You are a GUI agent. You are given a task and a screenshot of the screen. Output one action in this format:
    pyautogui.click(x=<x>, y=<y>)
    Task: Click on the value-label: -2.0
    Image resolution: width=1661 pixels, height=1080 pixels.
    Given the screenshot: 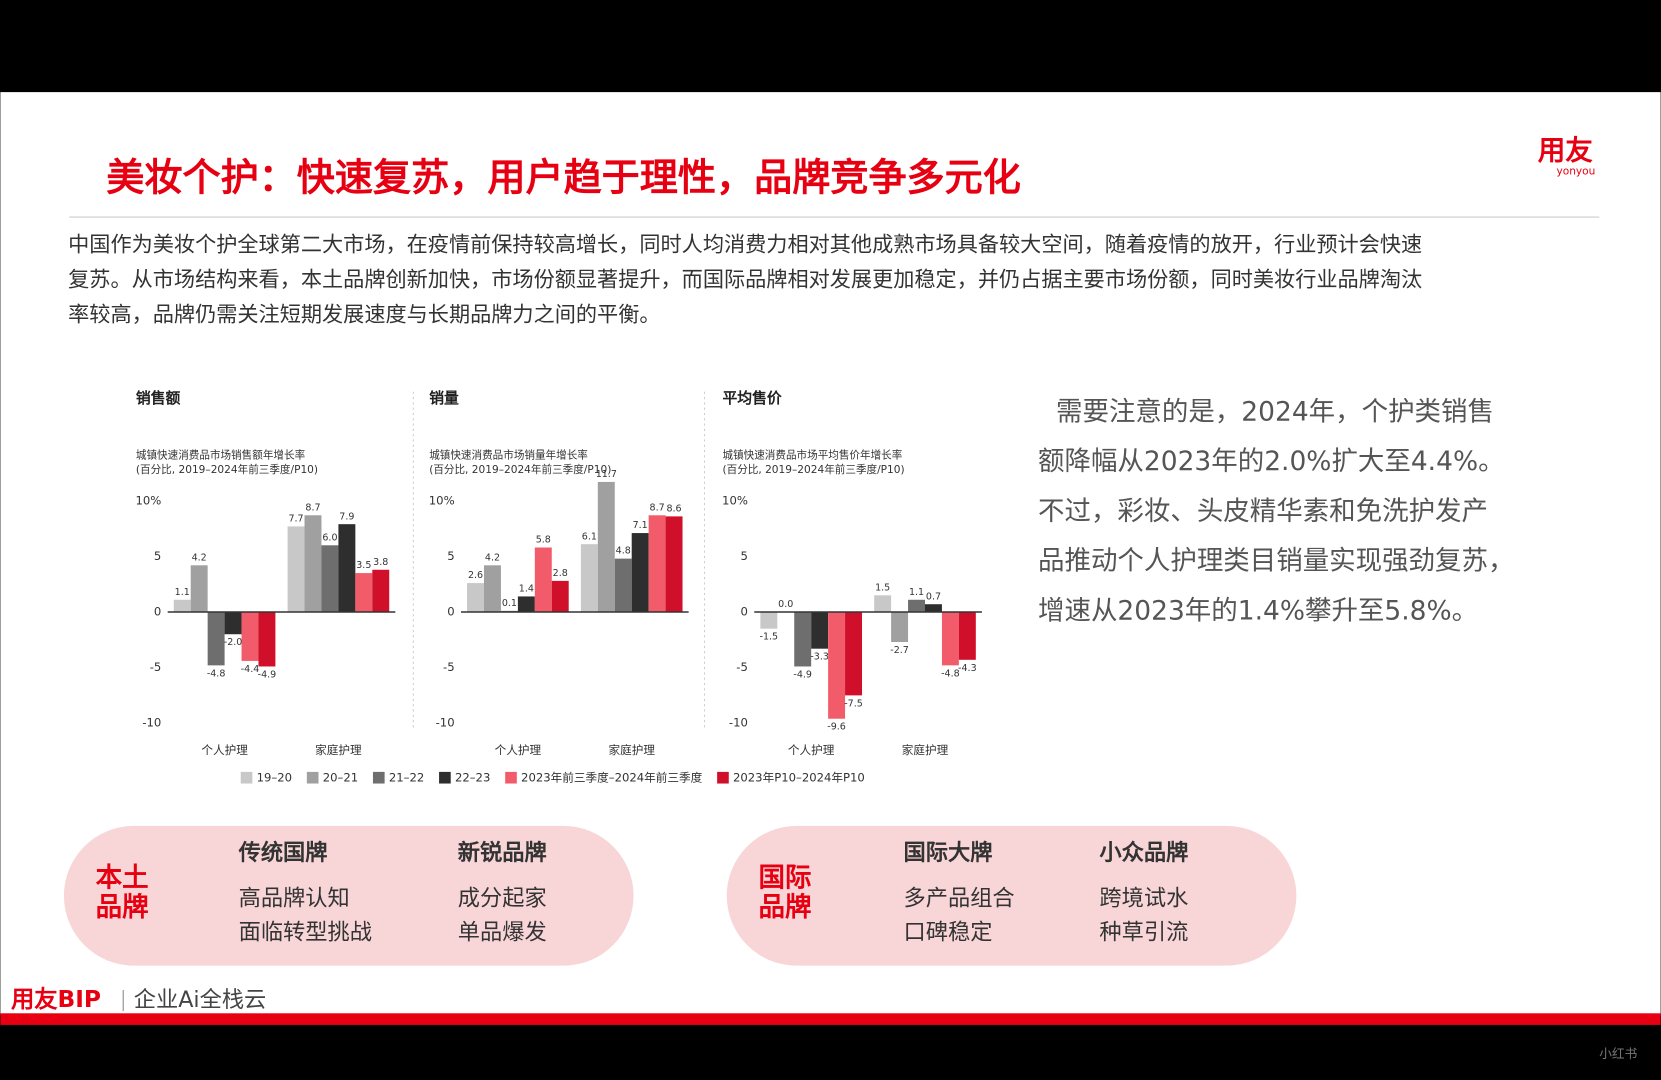 What is the action you would take?
    pyautogui.click(x=233, y=642)
    